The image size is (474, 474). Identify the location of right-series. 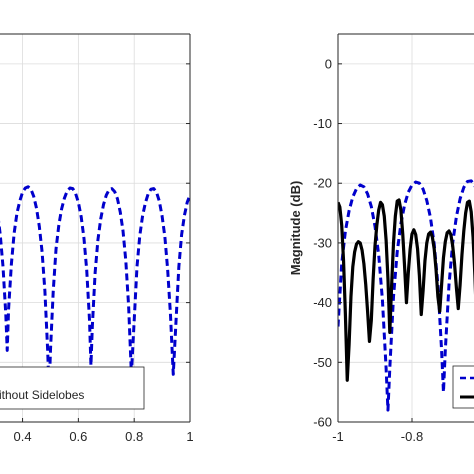
(406, 295).